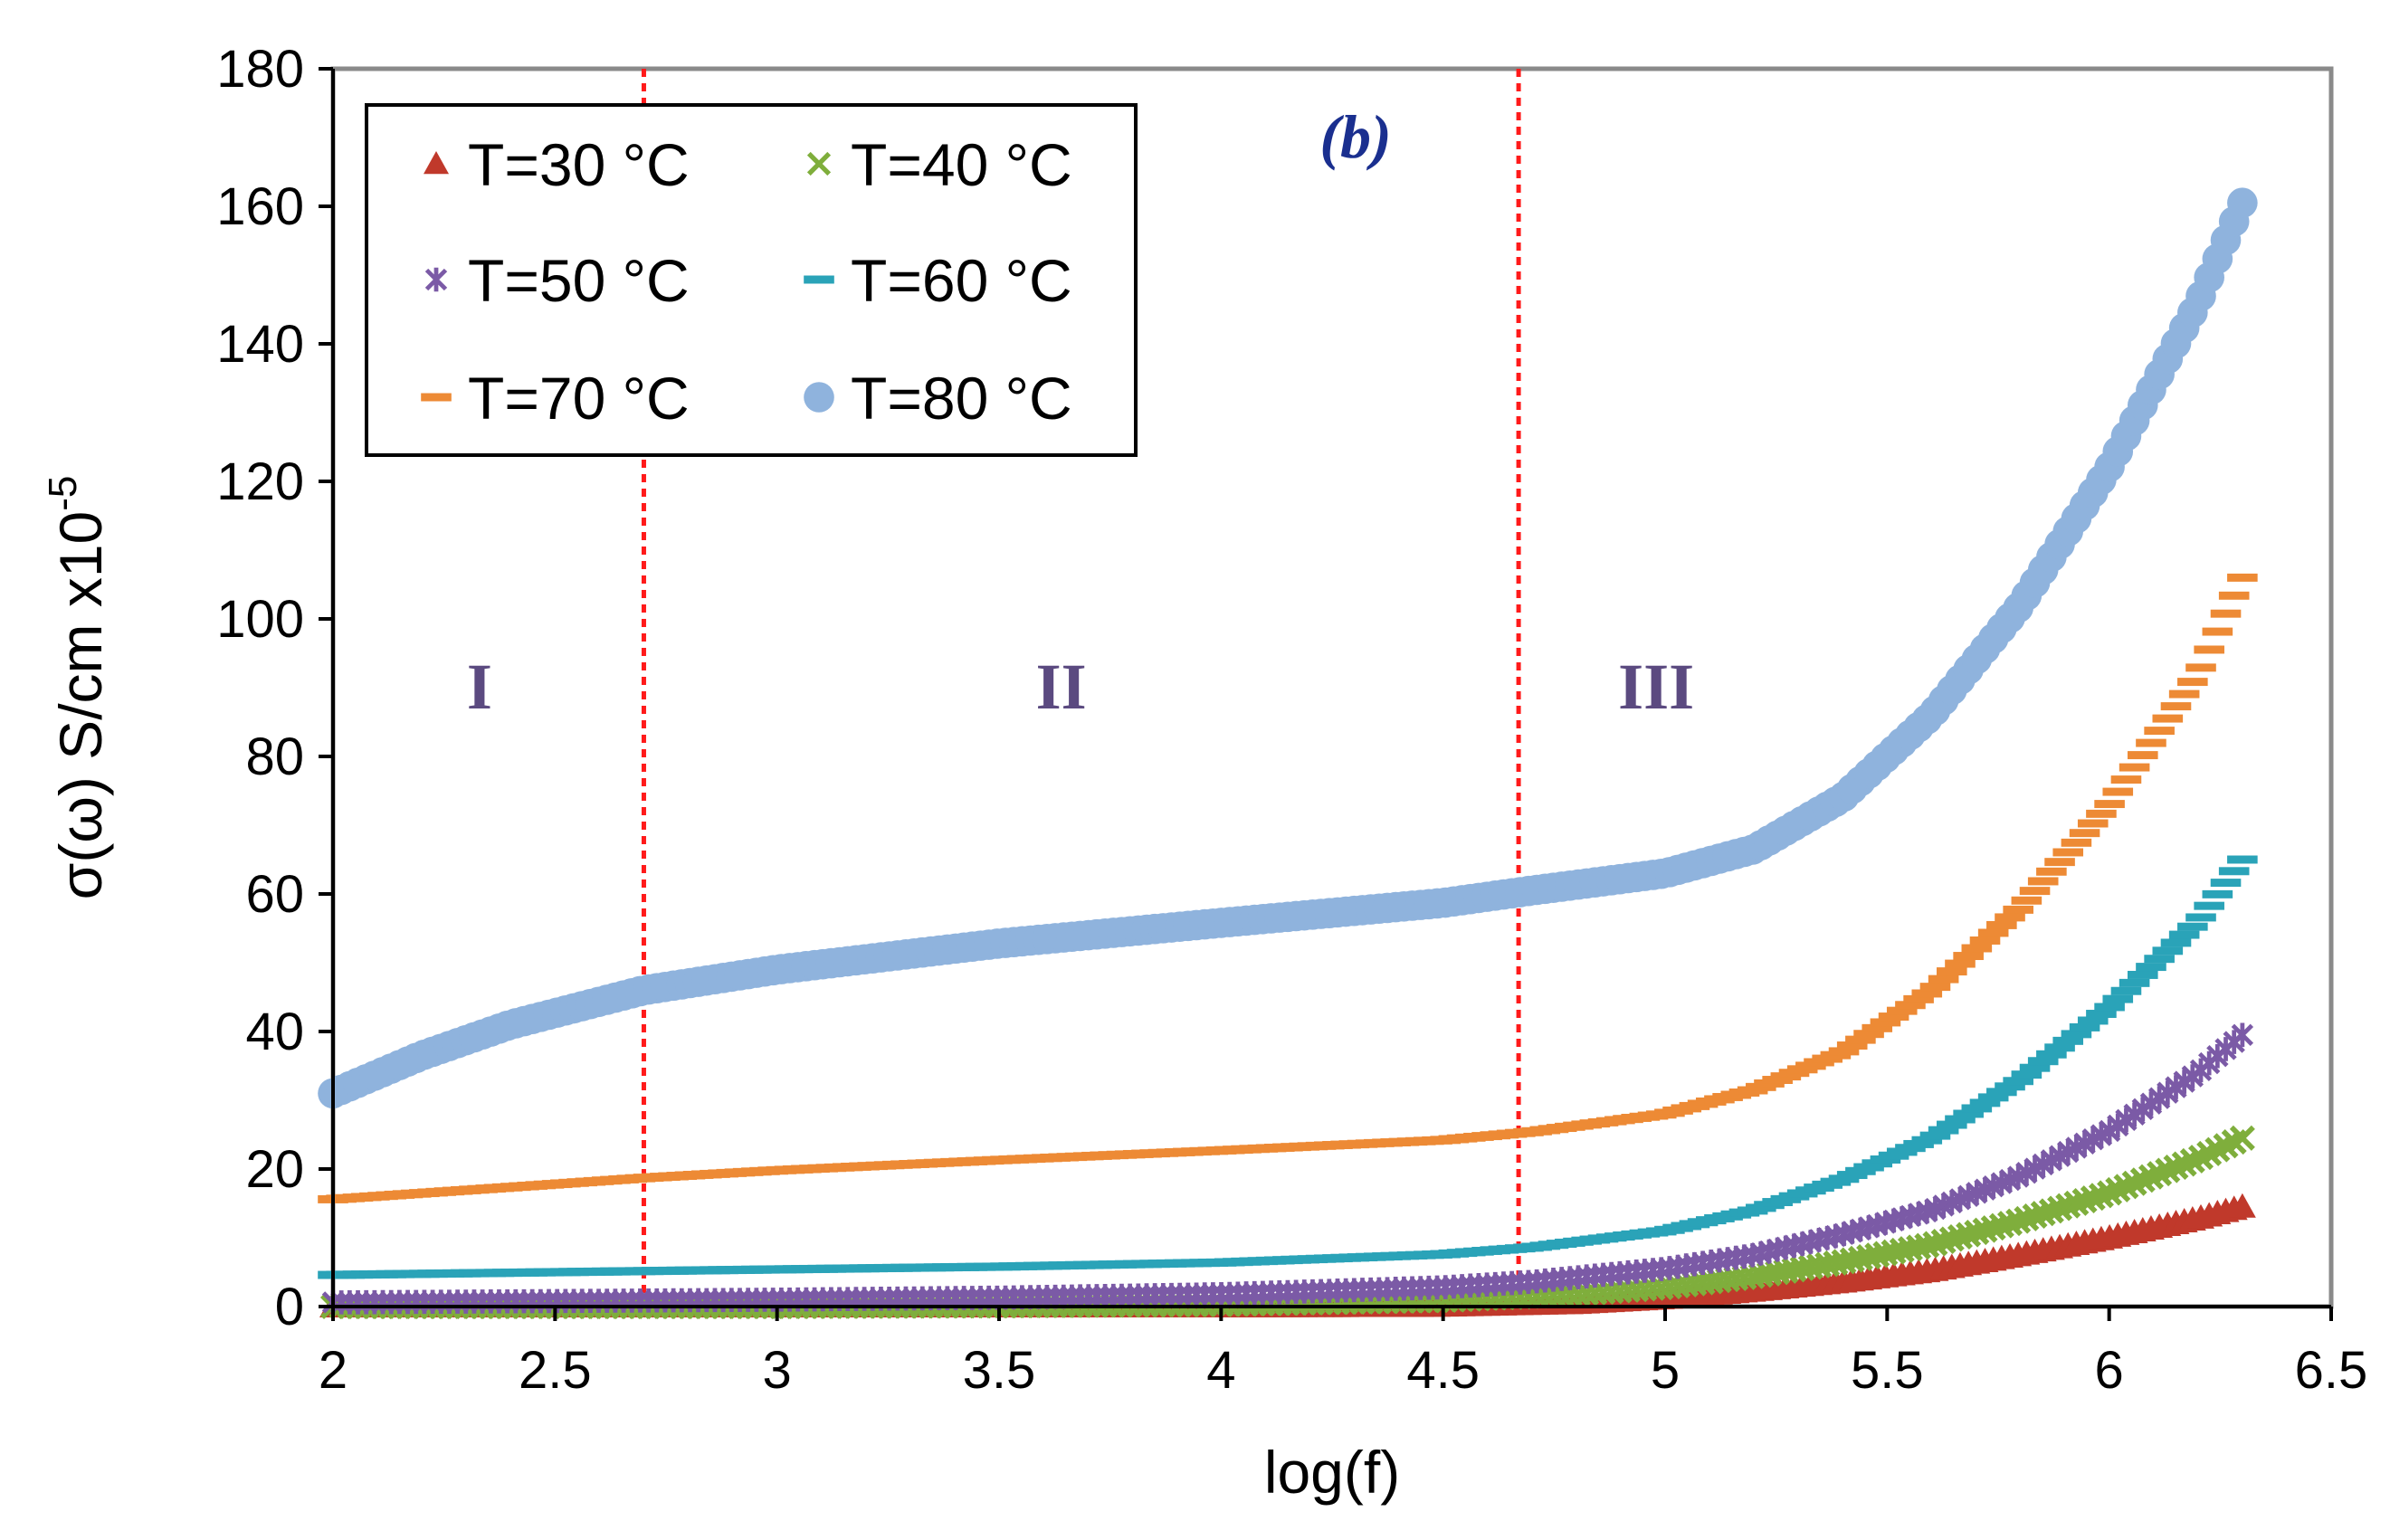 This screenshot has height=1540, width=2390. Describe the element at coordinates (938, 280) in the screenshot. I see `legend-entry-4: T=60 °C` at that location.